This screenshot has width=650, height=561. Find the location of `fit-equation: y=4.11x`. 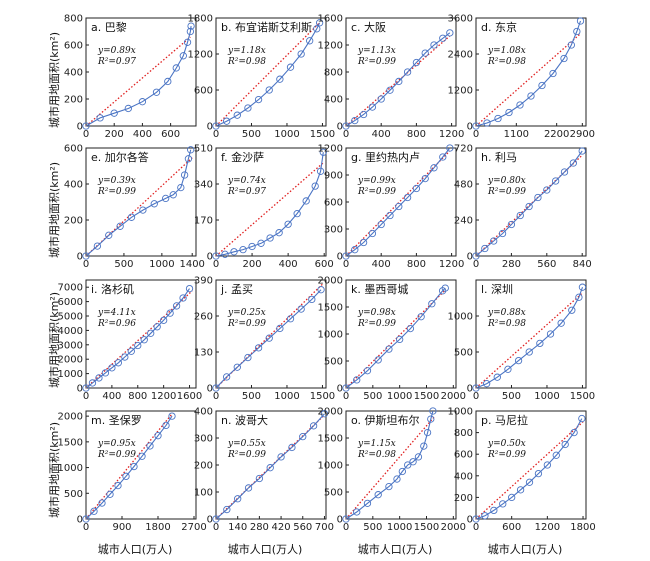

fit-equation: y=4.11x is located at coordinates (116, 313).